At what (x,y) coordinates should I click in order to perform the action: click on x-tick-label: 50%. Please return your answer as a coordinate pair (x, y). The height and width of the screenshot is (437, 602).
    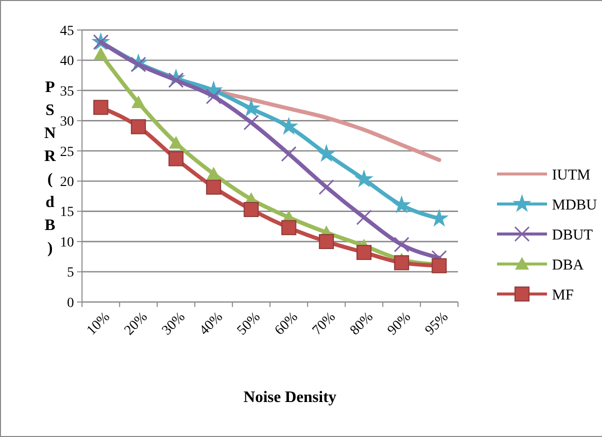
    Looking at the image, I should click on (249, 323).